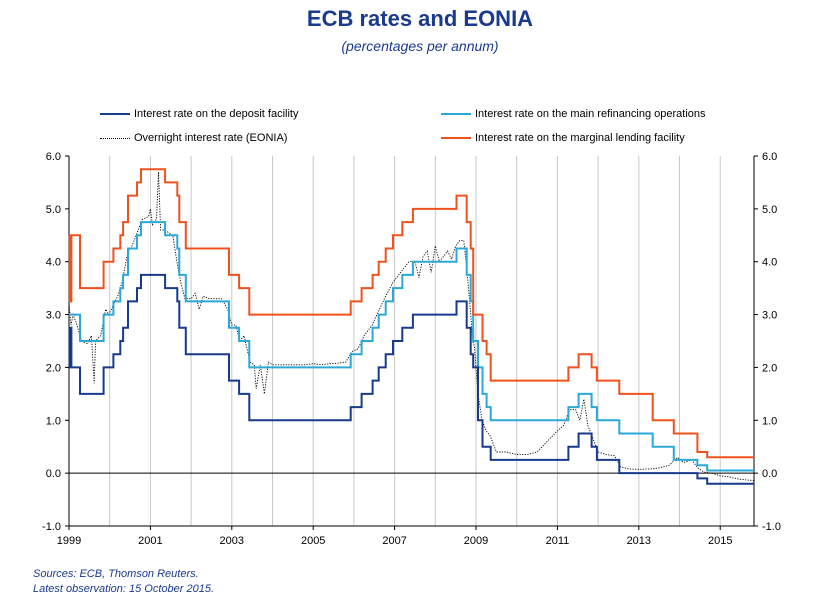 This screenshot has height=600, width=840. I want to click on y-tick-label-right: 2.0, so click(769, 368).